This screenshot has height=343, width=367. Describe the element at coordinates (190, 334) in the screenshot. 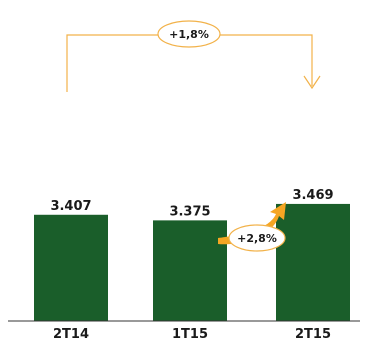

I see `category-label-1t15: 1T15` at that location.